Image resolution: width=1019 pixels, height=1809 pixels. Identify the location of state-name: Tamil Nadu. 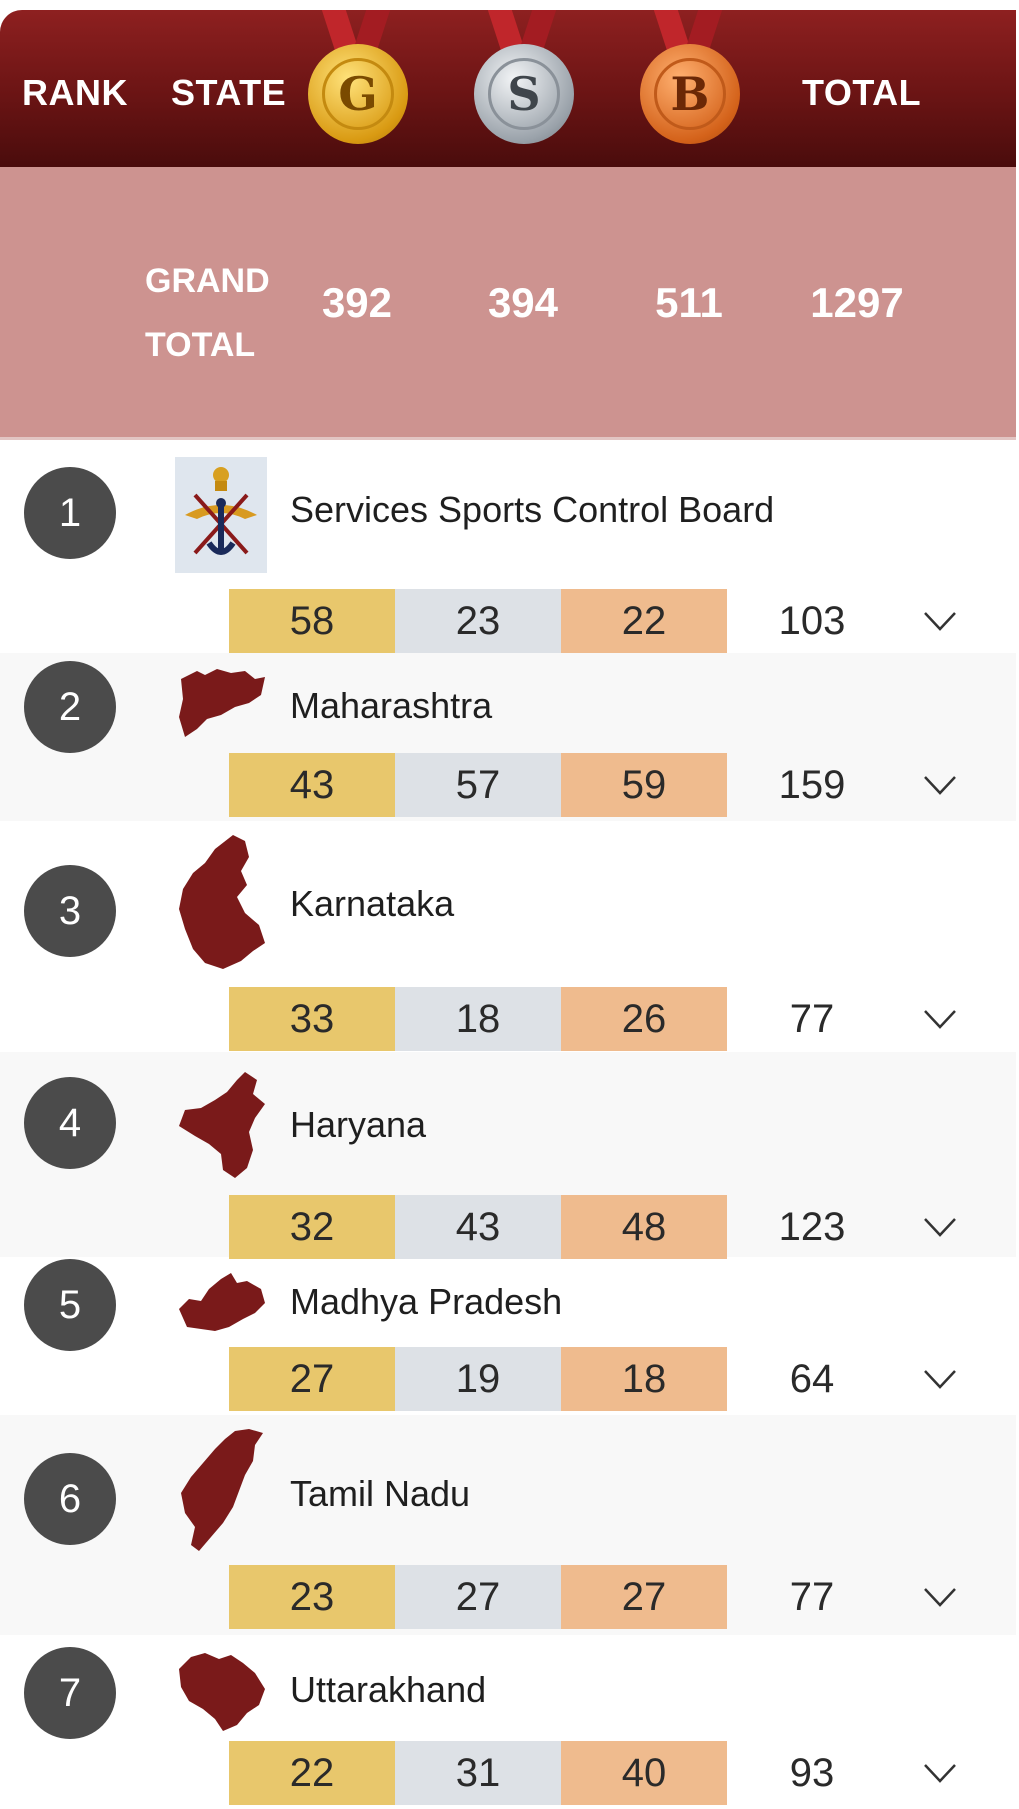
(380, 1493).